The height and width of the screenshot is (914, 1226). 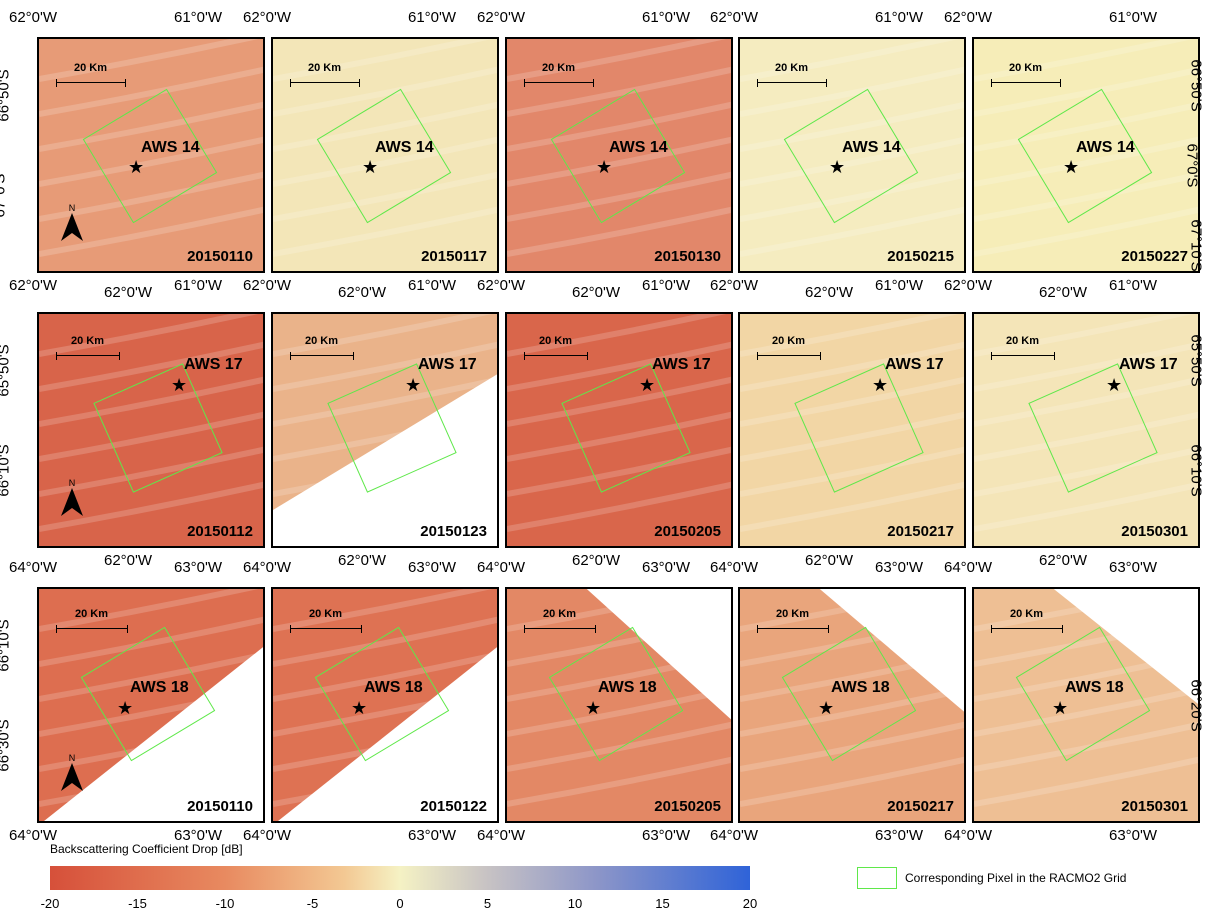 I want to click on acquisition-date: 20150217, so click(x=920, y=806).